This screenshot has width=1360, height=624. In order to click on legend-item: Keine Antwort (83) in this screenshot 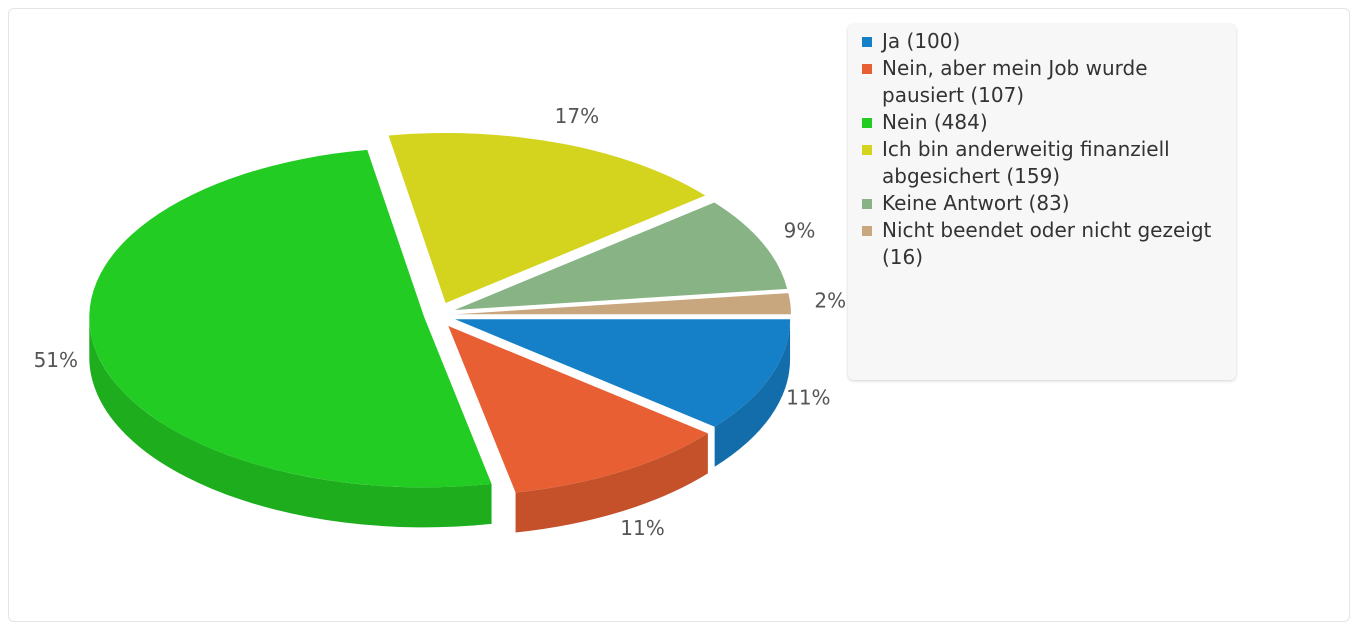, I will do `click(1037, 203)`.